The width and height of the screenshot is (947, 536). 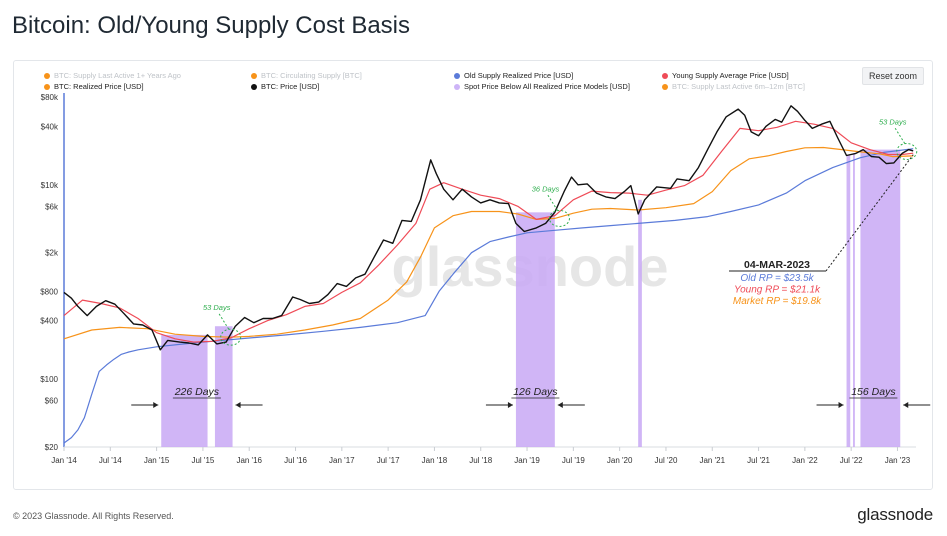 I want to click on x-tick-label: Jan '19, so click(x=527, y=460).